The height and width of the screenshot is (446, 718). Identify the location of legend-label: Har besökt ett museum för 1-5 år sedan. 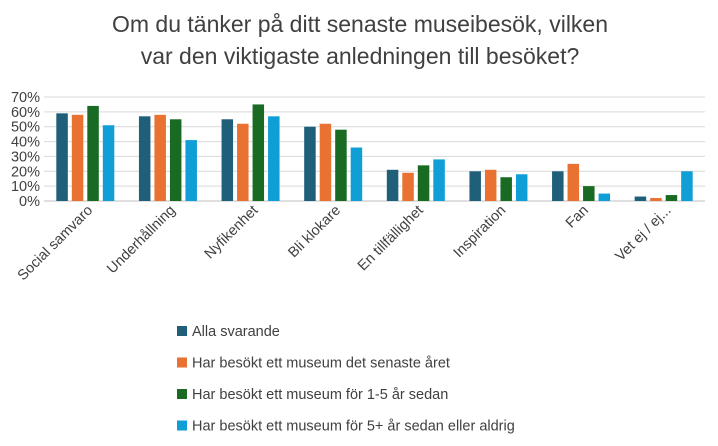
(320, 395).